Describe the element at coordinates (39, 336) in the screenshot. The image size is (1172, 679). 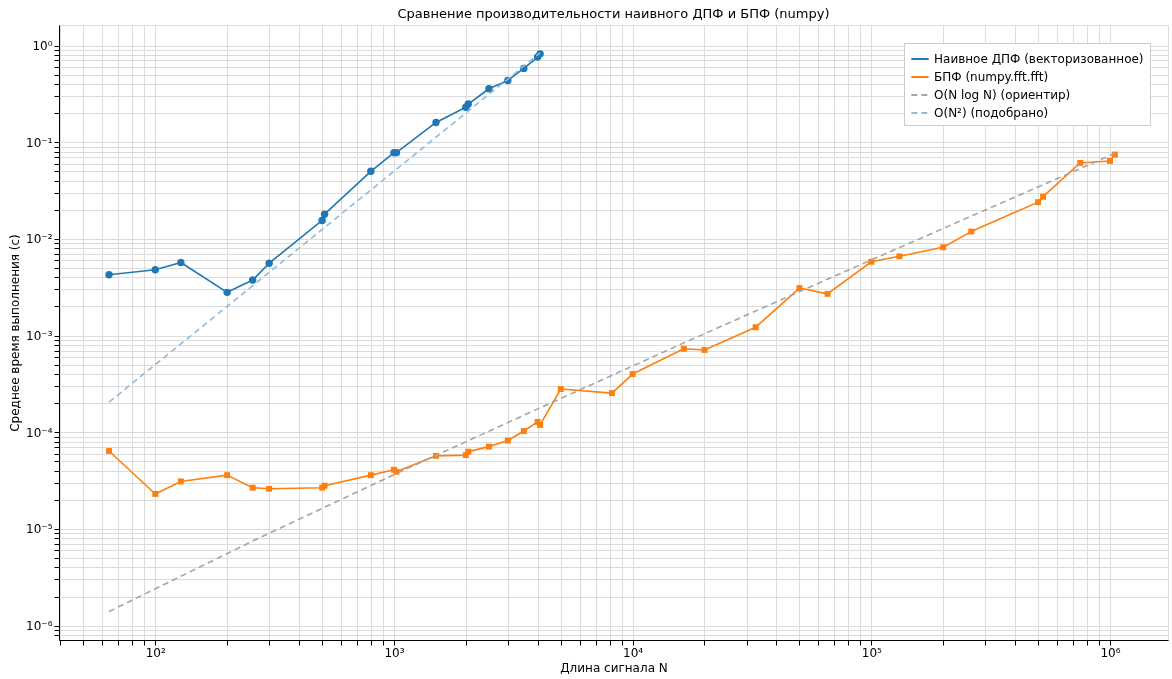
I see `y-tick-label: 10⁻³` at that location.